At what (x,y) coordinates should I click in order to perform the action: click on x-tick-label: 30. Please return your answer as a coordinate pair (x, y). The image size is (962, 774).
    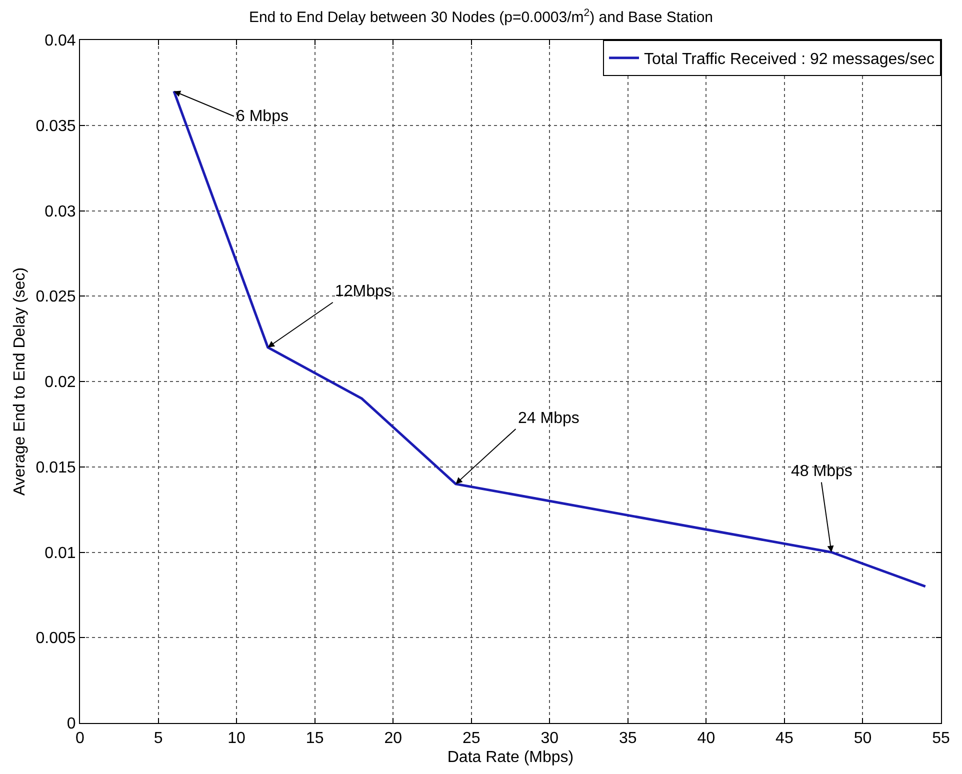
    Looking at the image, I should click on (549, 739).